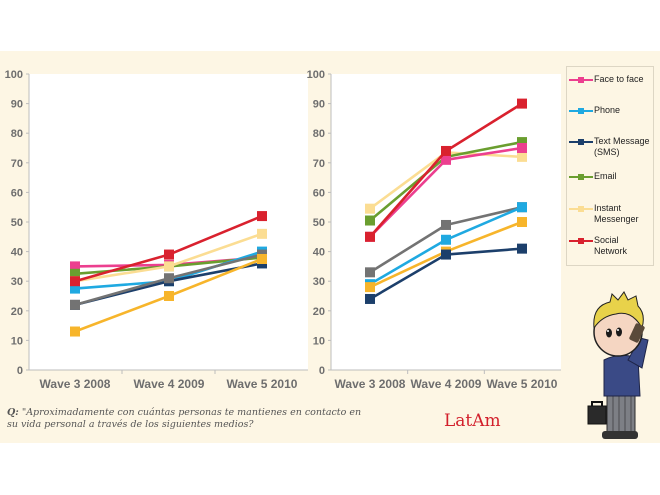 The height and width of the screenshot is (495, 660). I want to click on legend-label: Social Network, so click(611, 245).